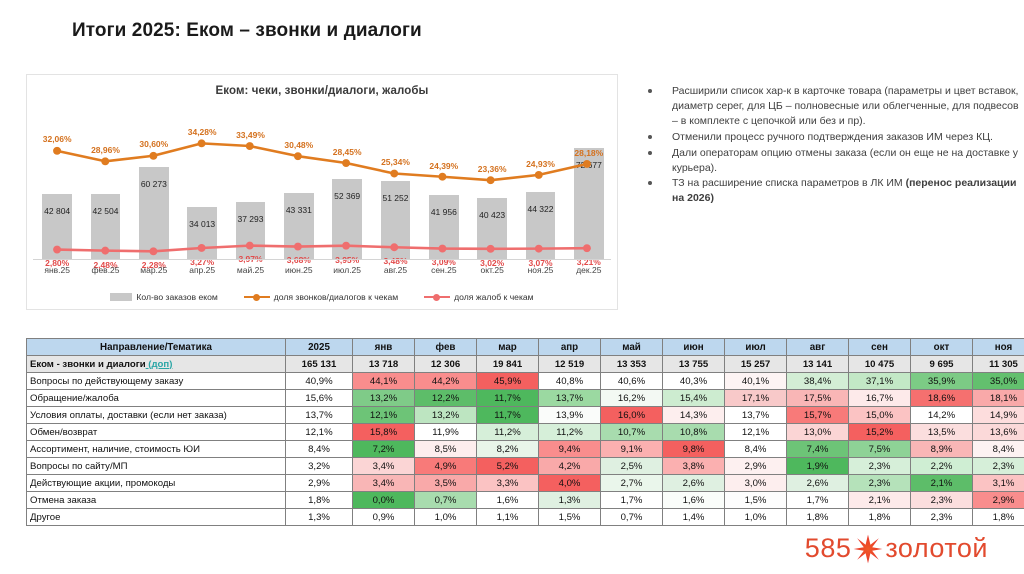  I want to click on table-cell: 2,1%, so click(941, 483).